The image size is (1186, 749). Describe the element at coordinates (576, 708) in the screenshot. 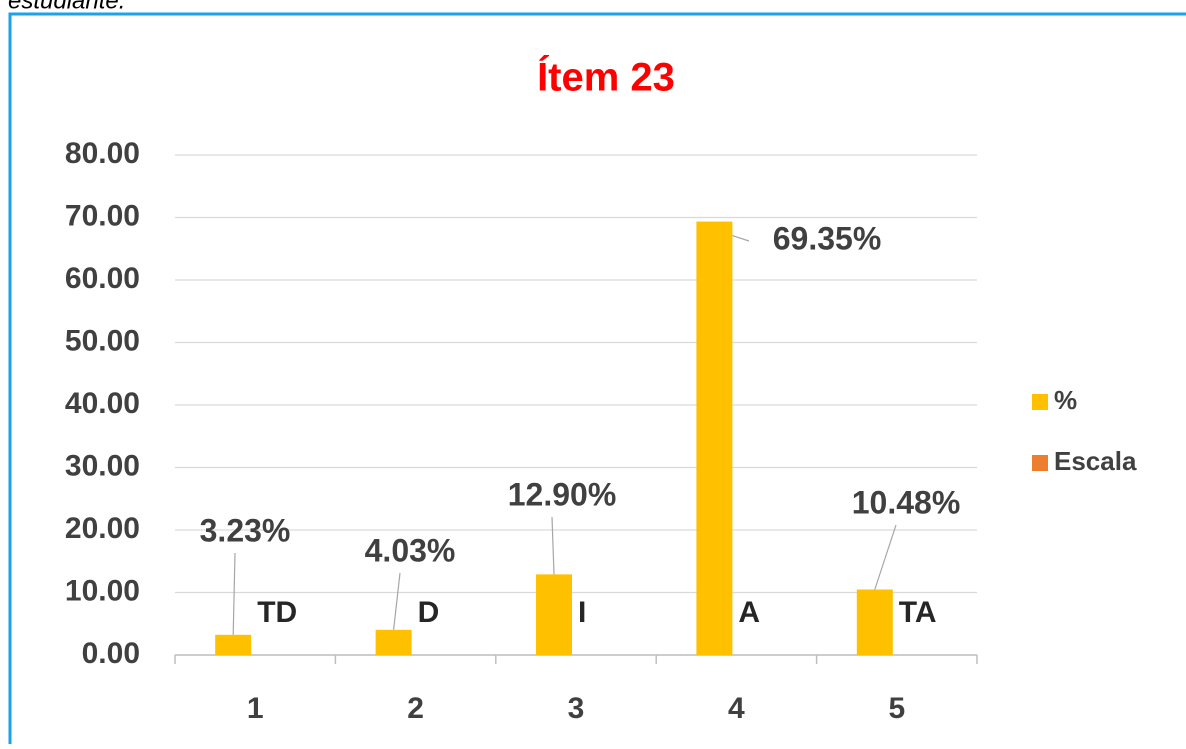

I see `x-tick-label: 3` at that location.